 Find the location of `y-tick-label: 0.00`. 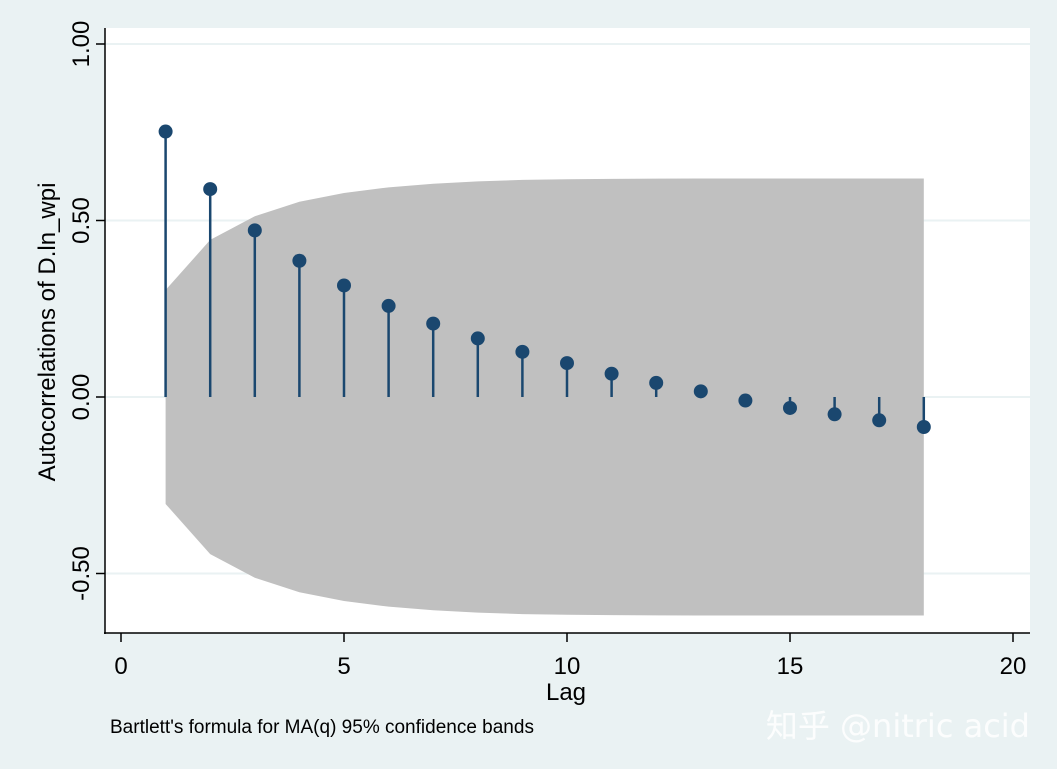

y-tick-label: 0.00 is located at coordinates (81, 397).